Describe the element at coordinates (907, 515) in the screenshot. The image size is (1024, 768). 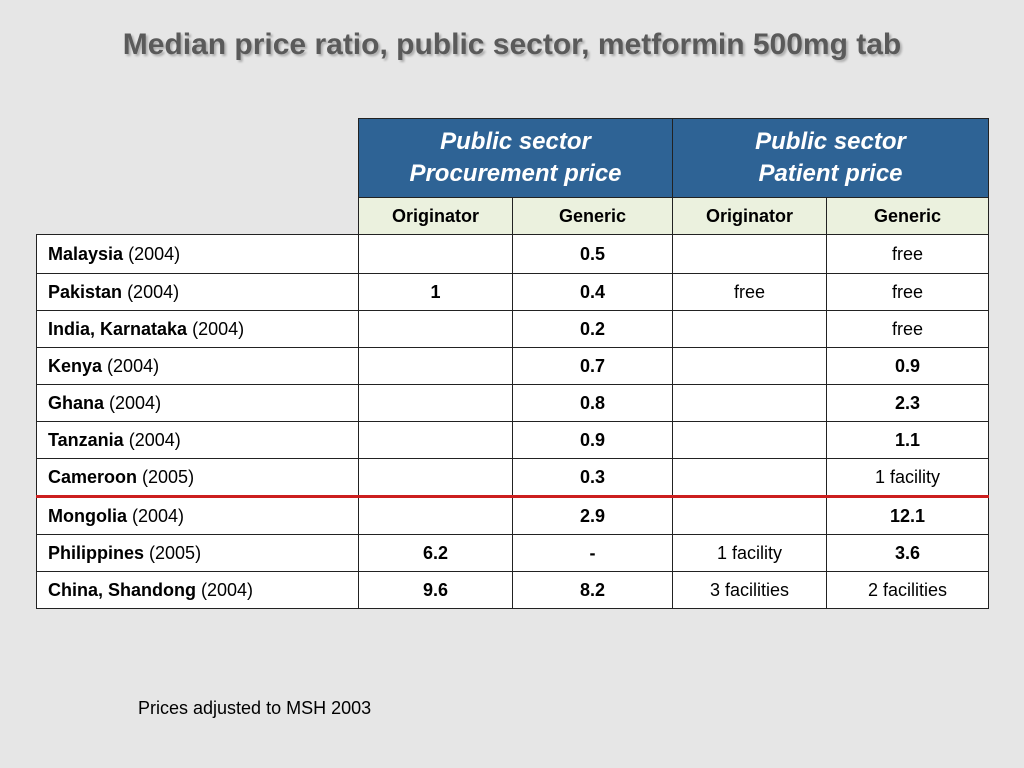
I see `value-cell: 12.1` at that location.